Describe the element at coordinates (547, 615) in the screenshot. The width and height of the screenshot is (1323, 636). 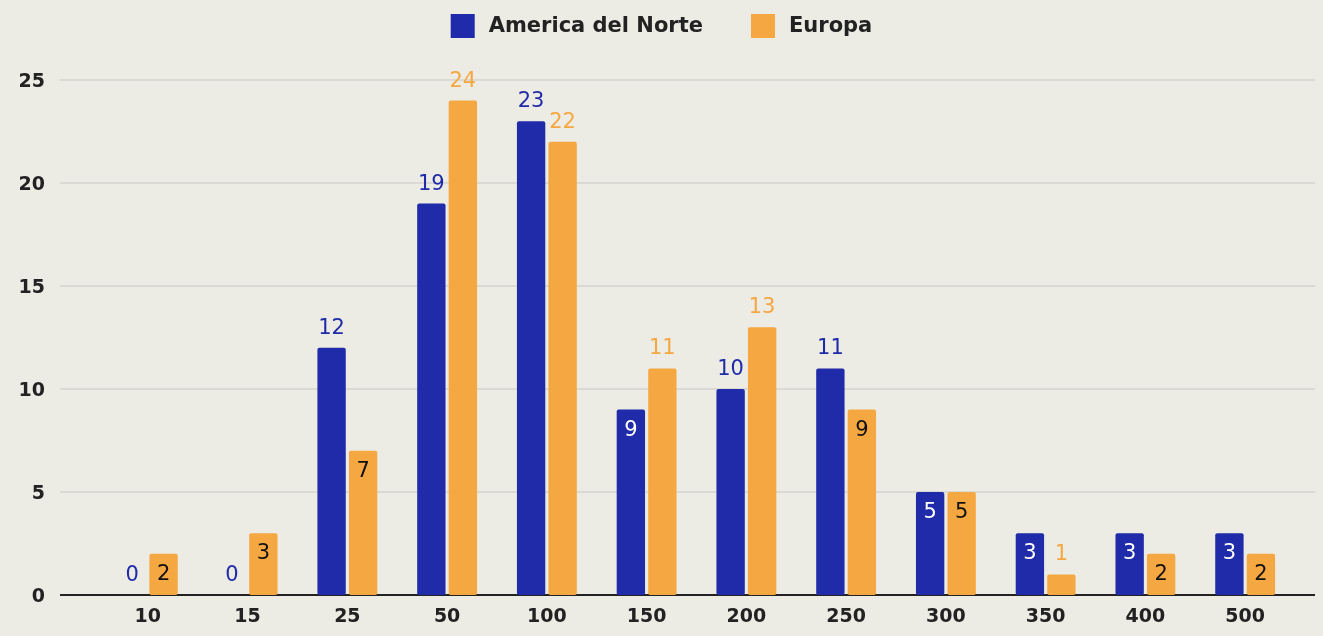
I see `x-tick-label: 100` at that location.